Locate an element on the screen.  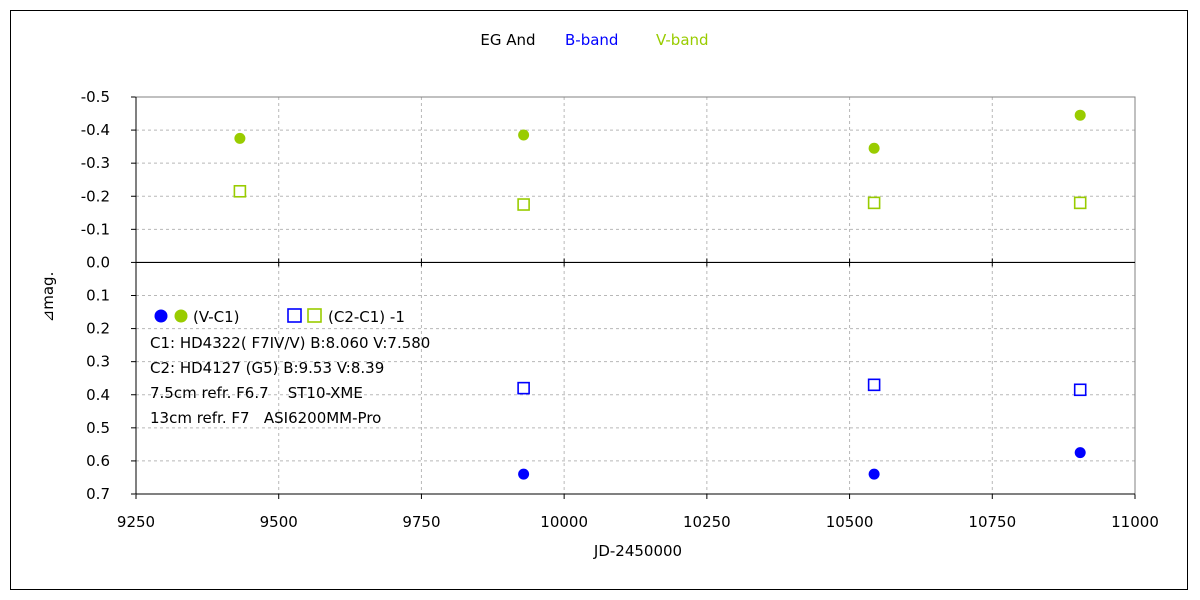
y-tick-label: 0.1 is located at coordinates (98, 296).